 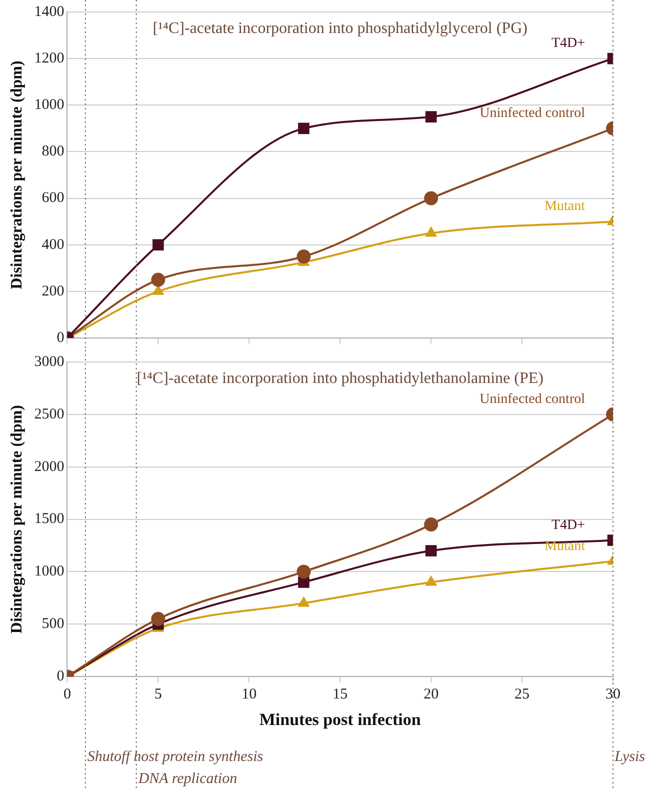 What do you see at coordinates (340, 720) in the screenshot?
I see `x-axis-title: Minutes post infection` at bounding box center [340, 720].